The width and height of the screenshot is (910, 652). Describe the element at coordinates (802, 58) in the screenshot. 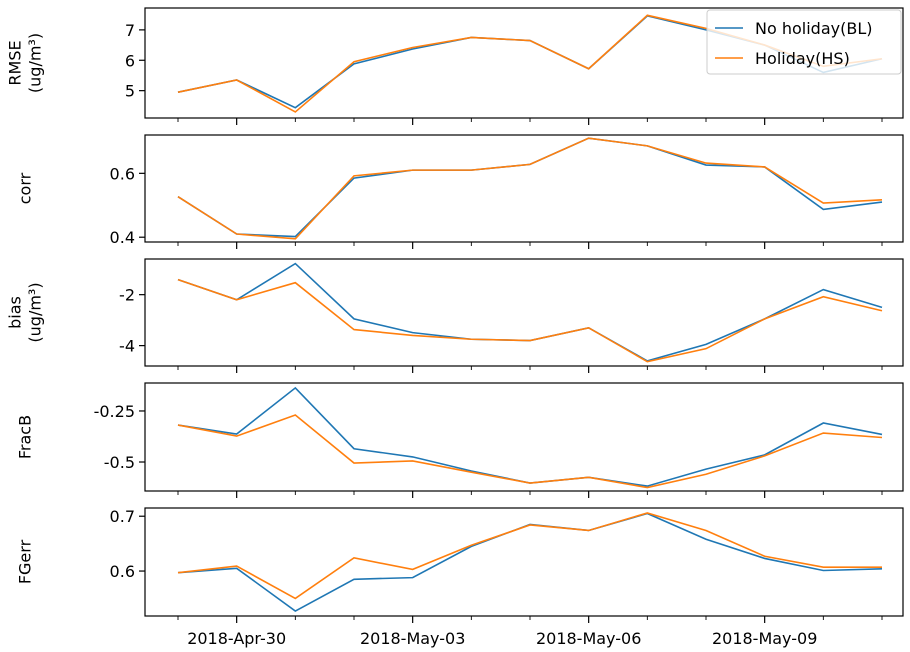

I see `legend-label: Holiday(HS)` at that location.